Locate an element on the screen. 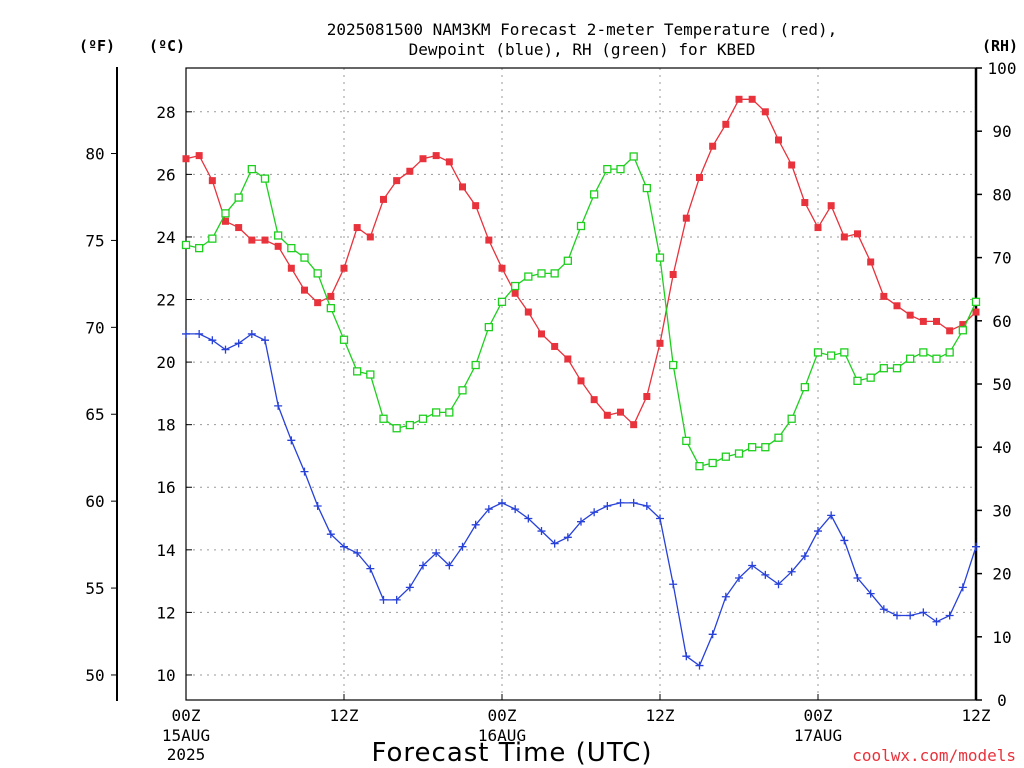  celsius-unit-label: (ºC) is located at coordinates (167, 46).